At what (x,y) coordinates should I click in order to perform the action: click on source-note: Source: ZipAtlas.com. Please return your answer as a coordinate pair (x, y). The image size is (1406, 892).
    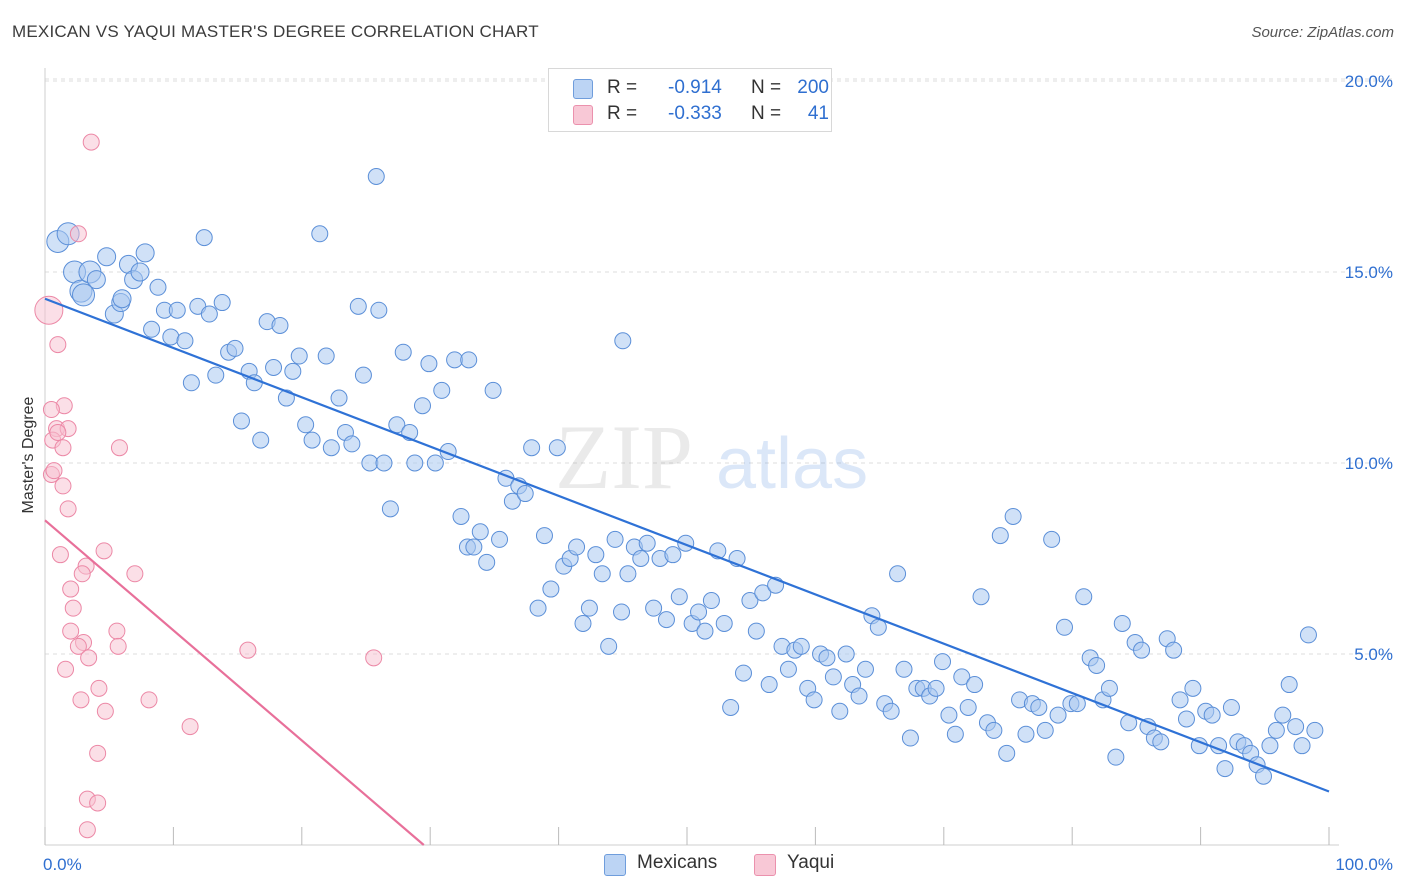
    Looking at the image, I should click on (1322, 32).